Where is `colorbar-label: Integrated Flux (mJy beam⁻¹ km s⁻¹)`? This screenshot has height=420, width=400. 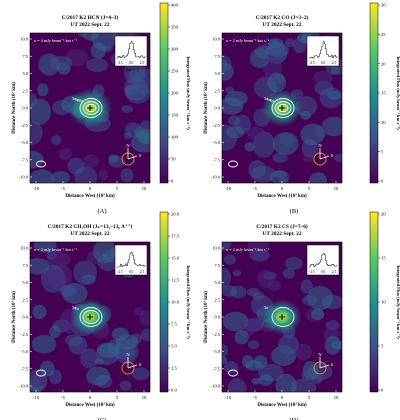 colorbar-label: Integrated Flux (mJy beam⁻¹ km s⁻¹) is located at coordinates (188, 302).